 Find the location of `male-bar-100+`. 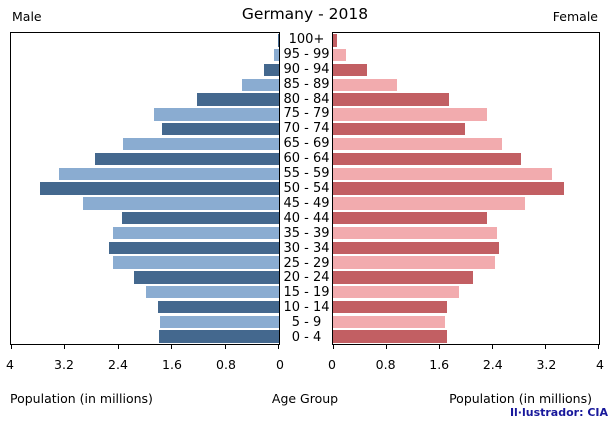

male-bar-100+ is located at coordinates (278, 40).